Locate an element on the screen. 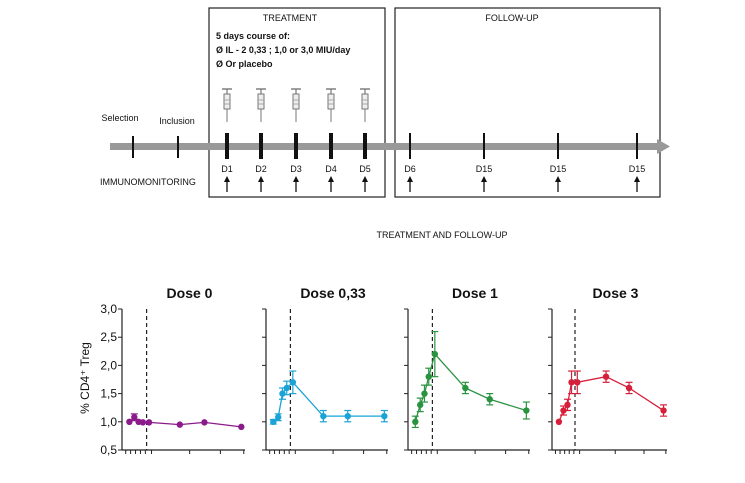 The height and width of the screenshot is (483, 745). panel-1: Dose 0,33 is located at coordinates (325, 369).